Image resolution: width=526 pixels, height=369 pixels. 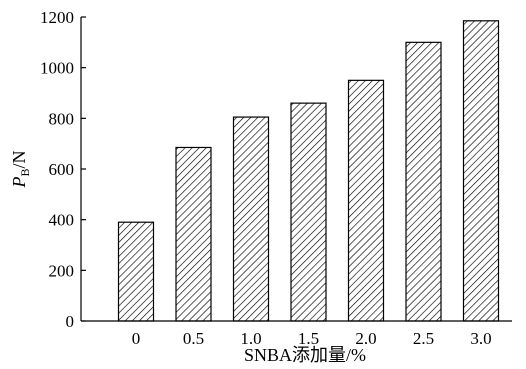 What do you see at coordinates (251, 219) in the screenshot?
I see `bar-1.0` at bounding box center [251, 219].